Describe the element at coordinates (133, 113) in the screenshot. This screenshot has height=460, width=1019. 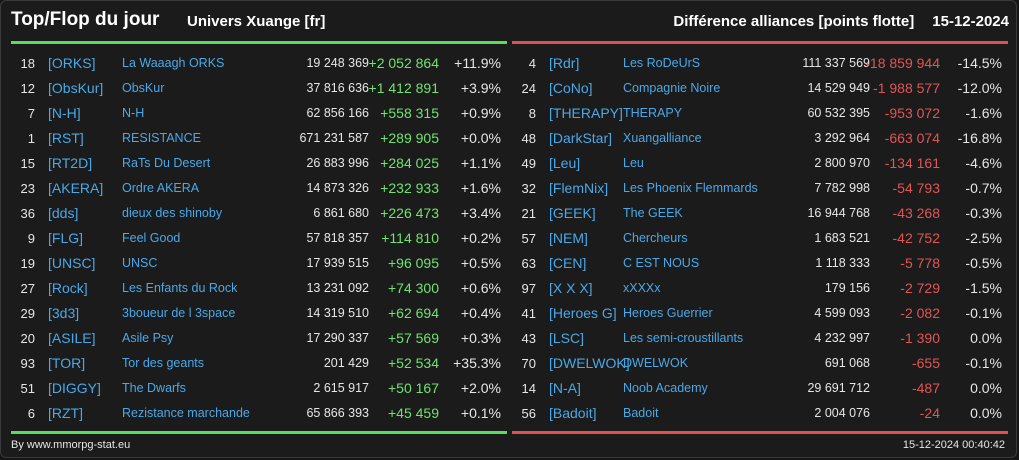
I see `alliance-name-link: N-H` at that location.